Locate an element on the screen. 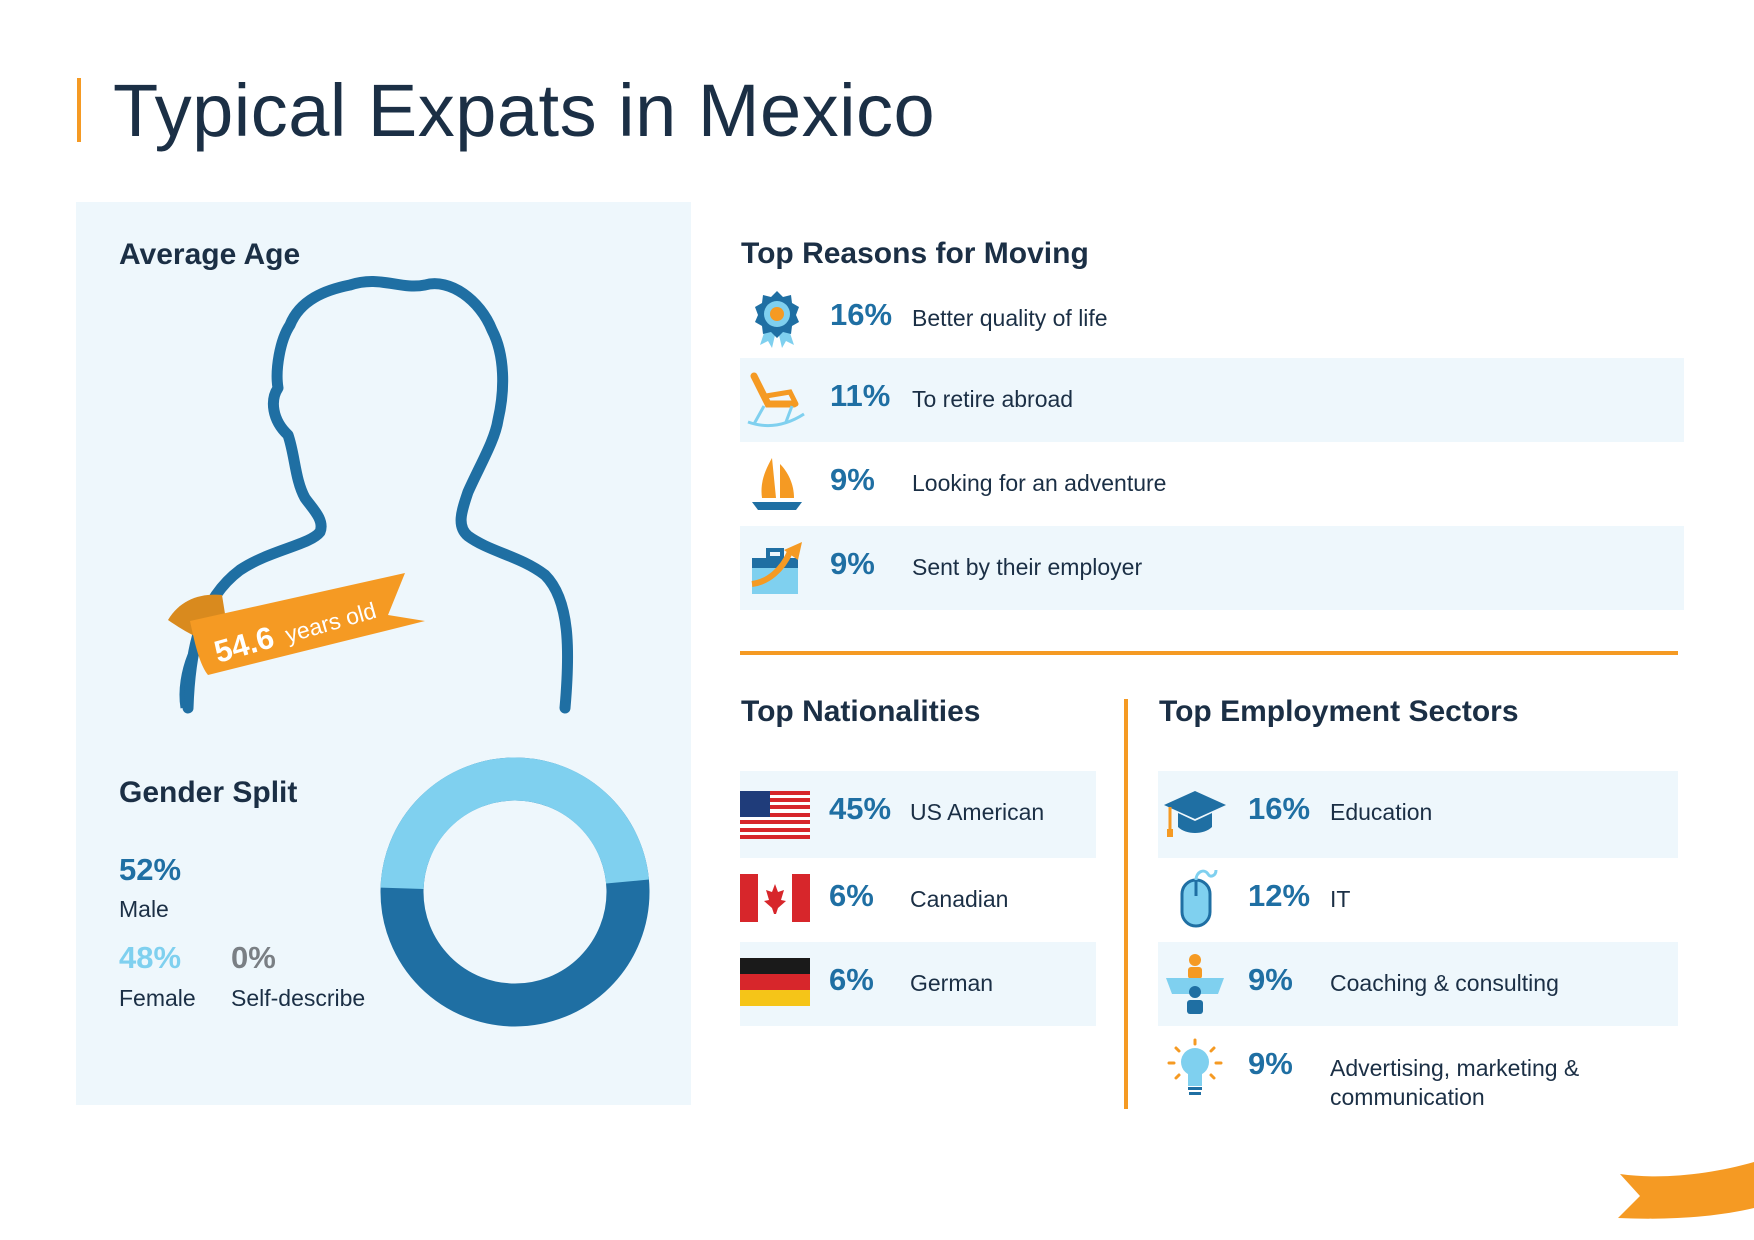  sector-row: 12% IT is located at coordinates (1418, 900).